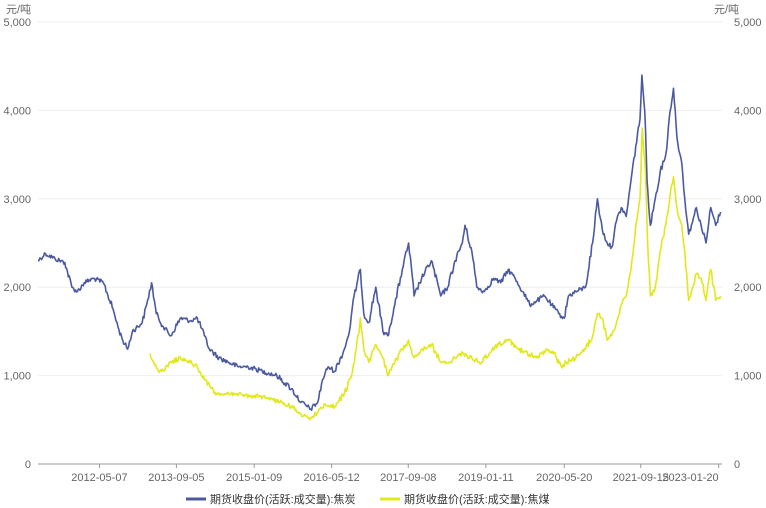 The width and height of the screenshot is (766, 508). I want to click on y-unit-left-label: 元/吨, so click(18, 9).